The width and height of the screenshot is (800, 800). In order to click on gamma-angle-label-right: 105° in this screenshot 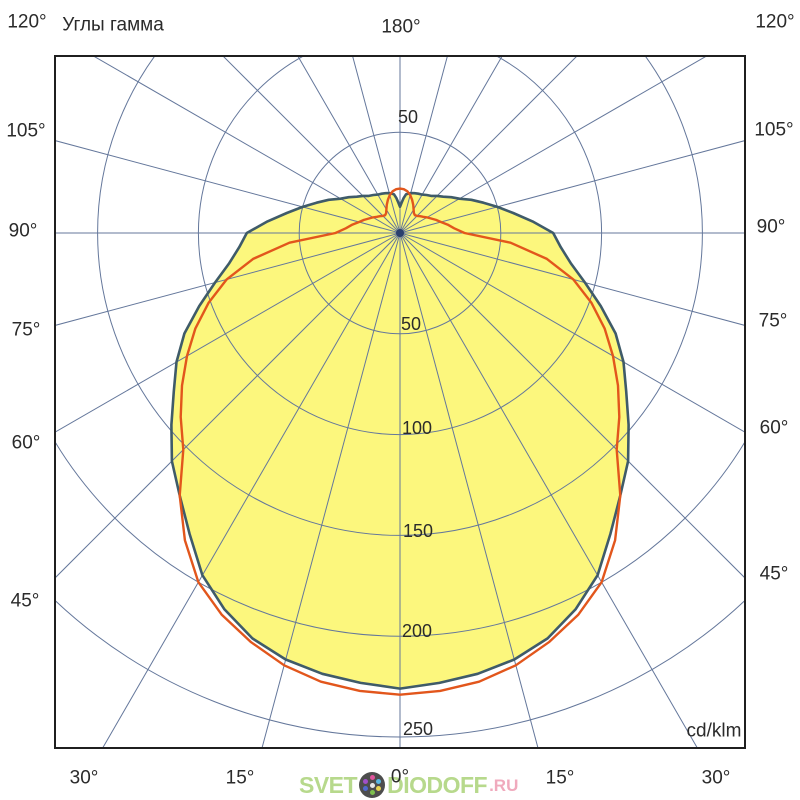, I will do `click(774, 130)`.